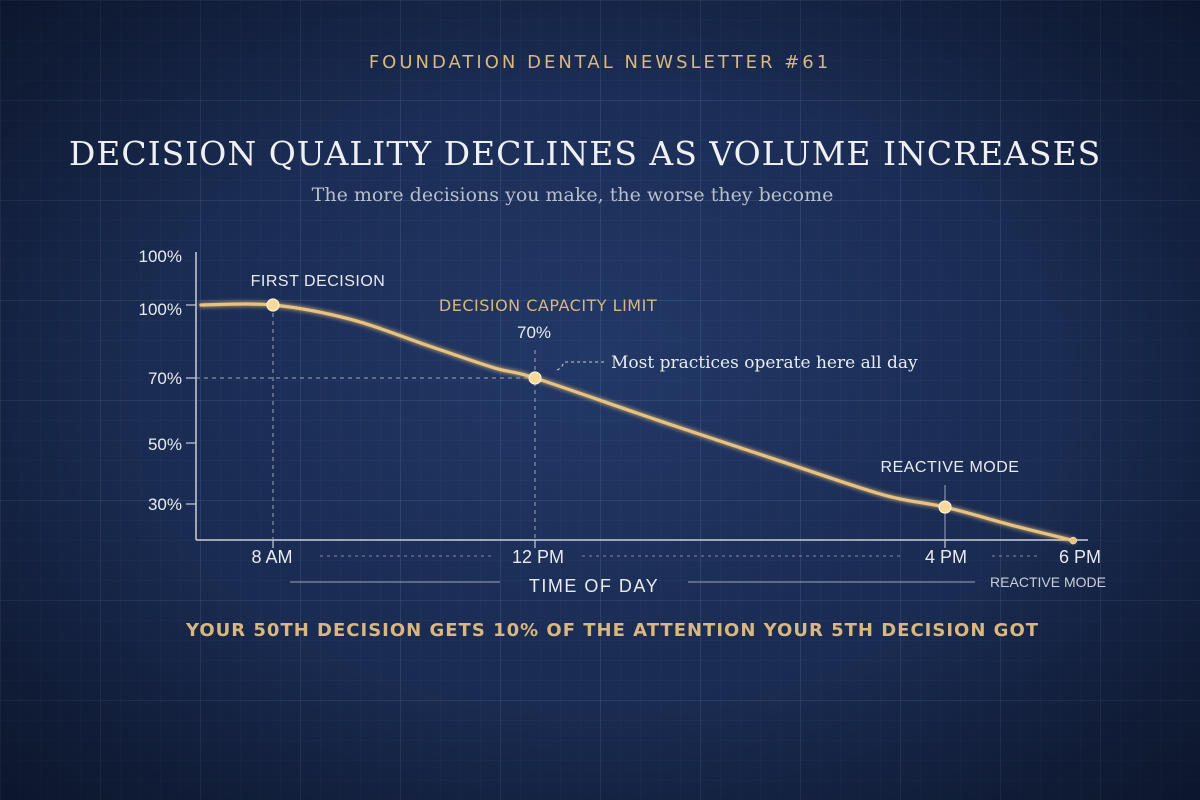 Image resolution: width=1200 pixels, height=800 pixels. Describe the element at coordinates (764, 363) in the screenshot. I see `most-practices-note: Most practices operate here all day` at that location.